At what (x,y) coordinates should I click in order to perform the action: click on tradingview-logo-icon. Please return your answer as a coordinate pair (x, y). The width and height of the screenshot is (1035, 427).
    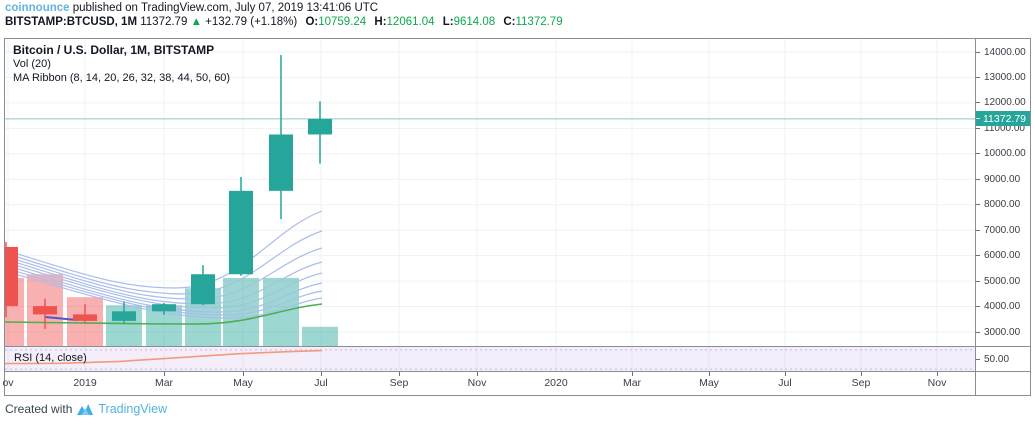
    Looking at the image, I should click on (85, 409).